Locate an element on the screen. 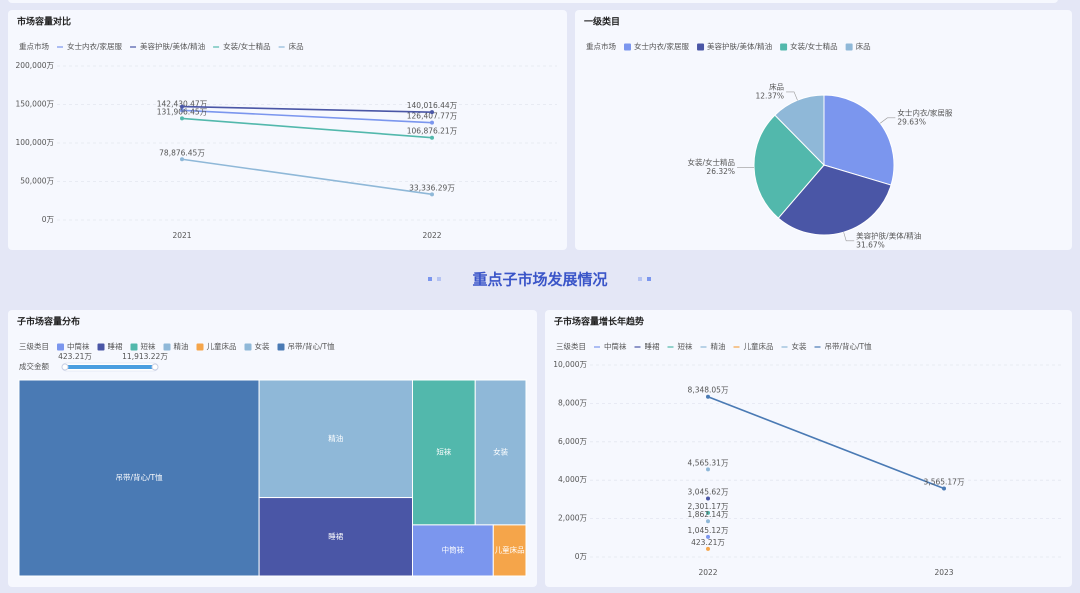  y-tick-label: 150,000万 is located at coordinates (34, 104).